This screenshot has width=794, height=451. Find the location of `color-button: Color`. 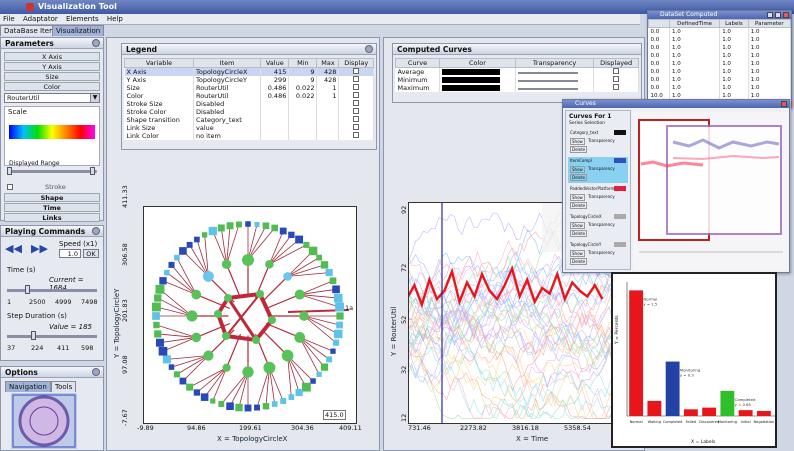

color-button: Color is located at coordinates (52, 86).